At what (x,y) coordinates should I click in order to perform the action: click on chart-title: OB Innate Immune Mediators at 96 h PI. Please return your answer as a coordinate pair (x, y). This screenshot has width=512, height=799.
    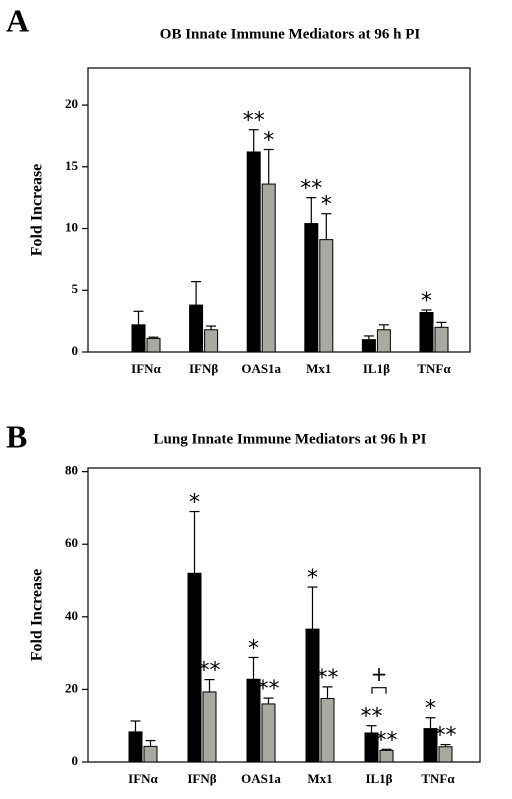
    Looking at the image, I should click on (290, 34).